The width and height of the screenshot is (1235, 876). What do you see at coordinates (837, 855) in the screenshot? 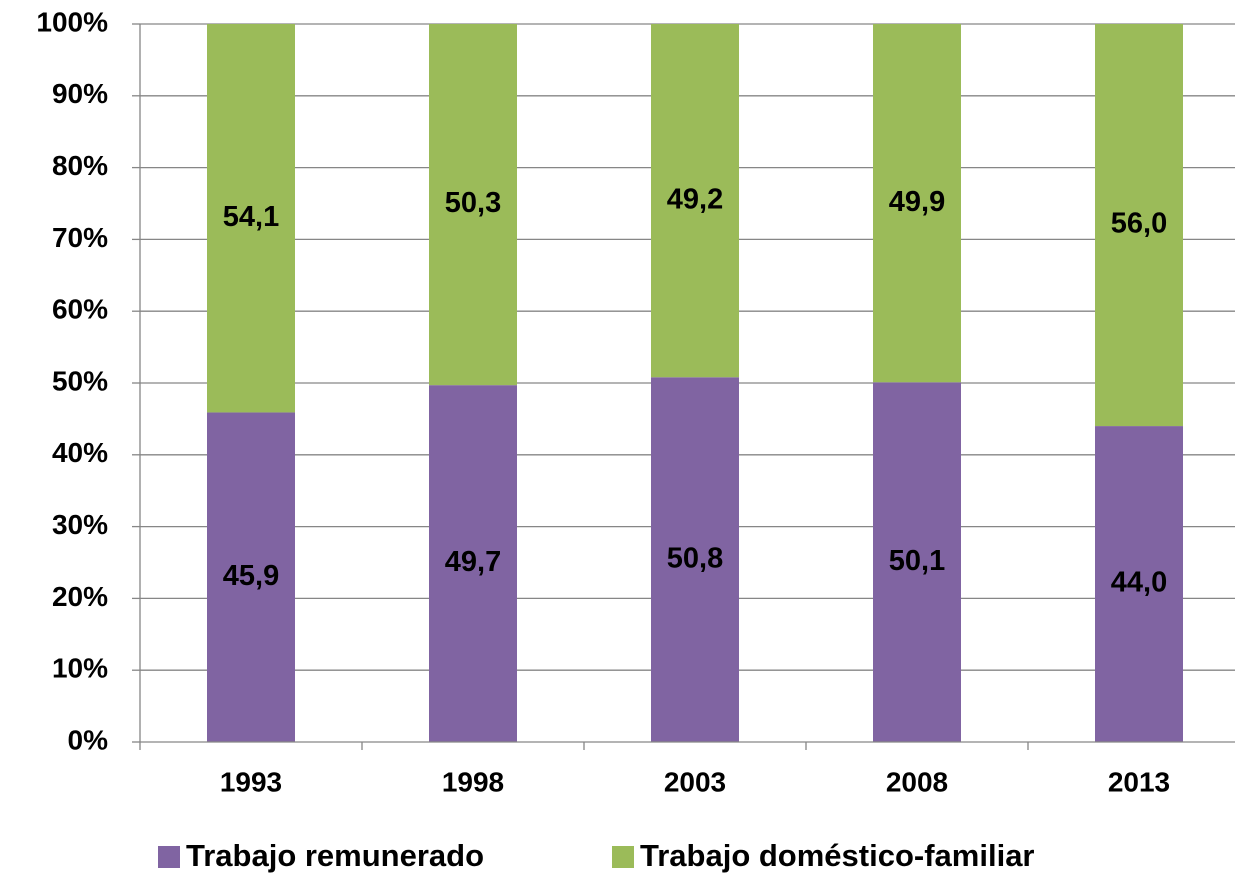
I see `legend-label: Trabajo doméstico-familiar` at bounding box center [837, 855].